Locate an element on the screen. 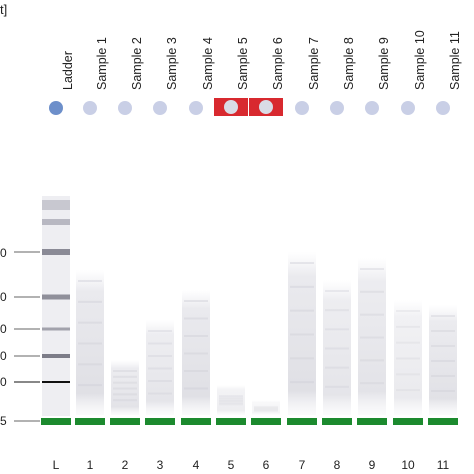 The width and height of the screenshot is (474, 474). ladder-lane-background is located at coordinates (56, 306).